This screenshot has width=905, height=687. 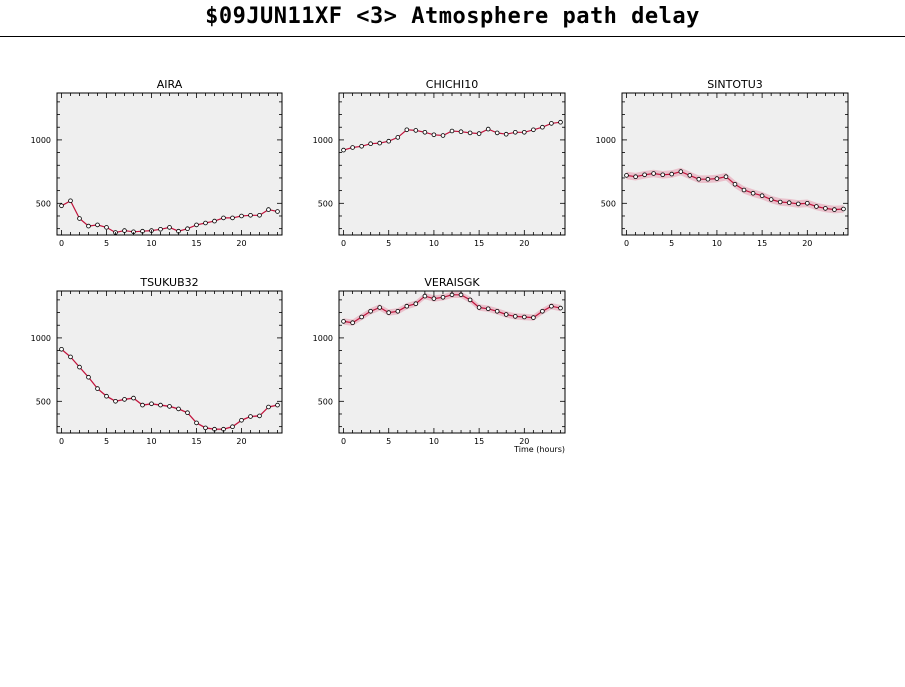 What do you see at coordinates (452, 84) in the screenshot?
I see `chart-title: CHICHI10` at bounding box center [452, 84].